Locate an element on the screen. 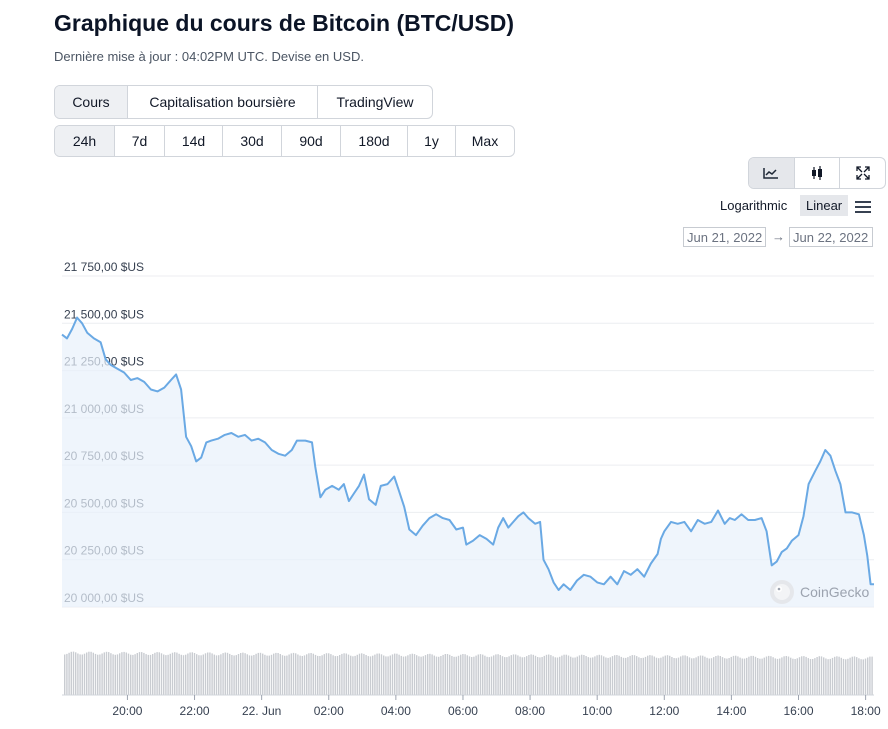 This screenshot has height=729, width=888. range-1y: 1y is located at coordinates (432, 141).